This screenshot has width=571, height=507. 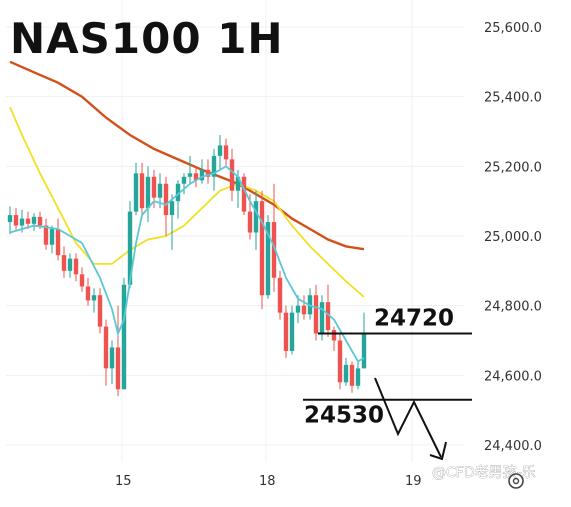 What do you see at coordinates (438, 451) in the screenshot?
I see `arrow-head` at bounding box center [438, 451].